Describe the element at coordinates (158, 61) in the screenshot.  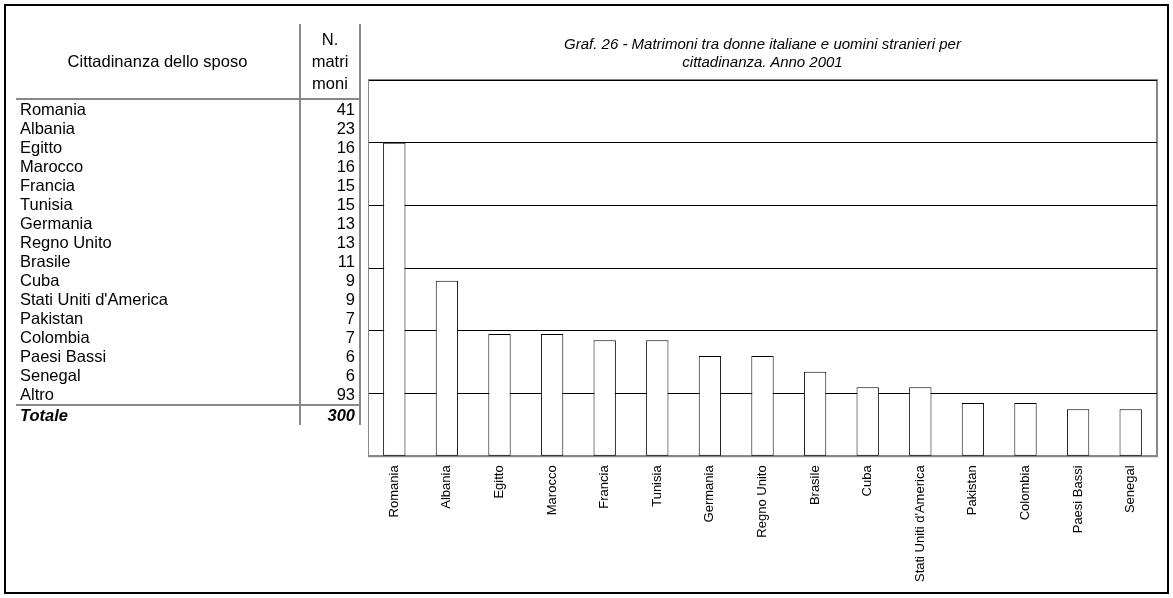
I see `text: Cittadinanza dello sposo` at that location.